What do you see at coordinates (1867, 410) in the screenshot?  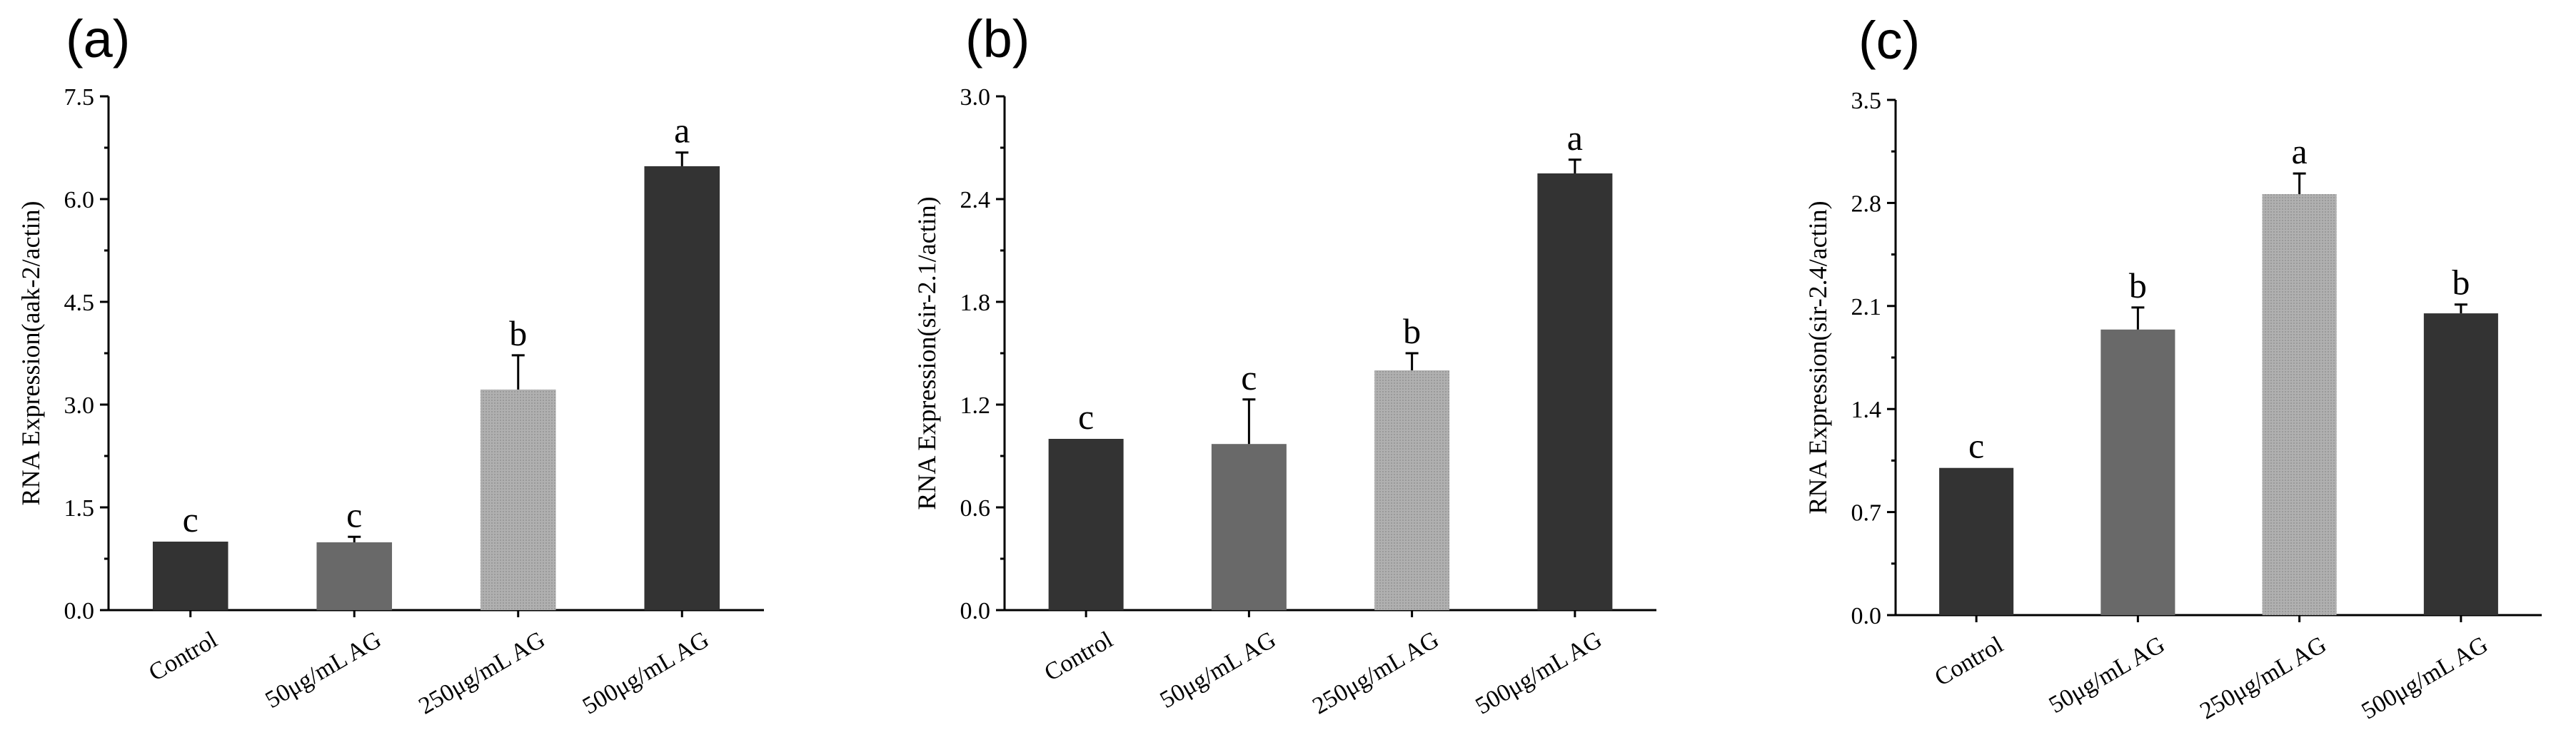 I see `y-tick-label: 1.4` at bounding box center [1867, 410].